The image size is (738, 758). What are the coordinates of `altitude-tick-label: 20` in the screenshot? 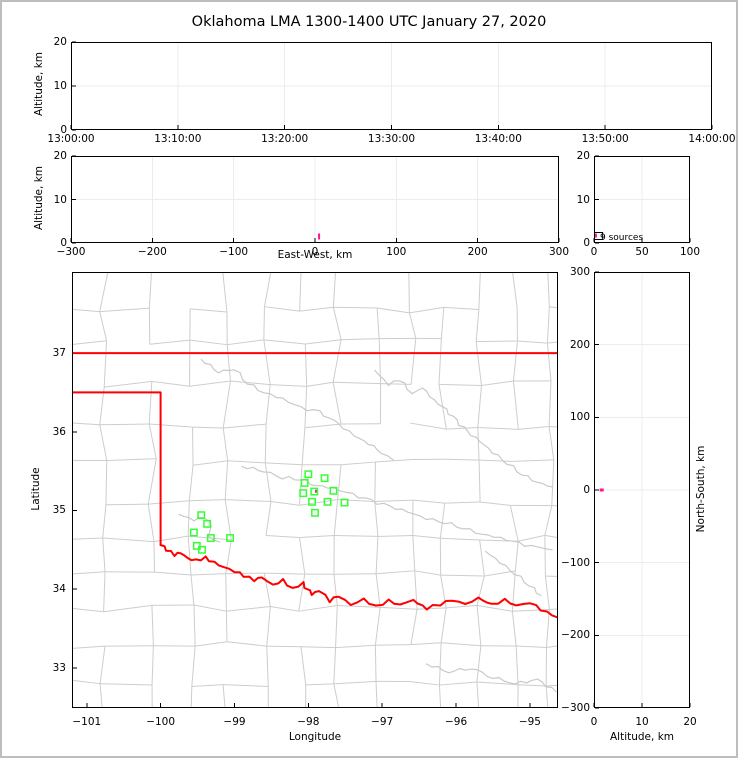 It's located at (60, 156).